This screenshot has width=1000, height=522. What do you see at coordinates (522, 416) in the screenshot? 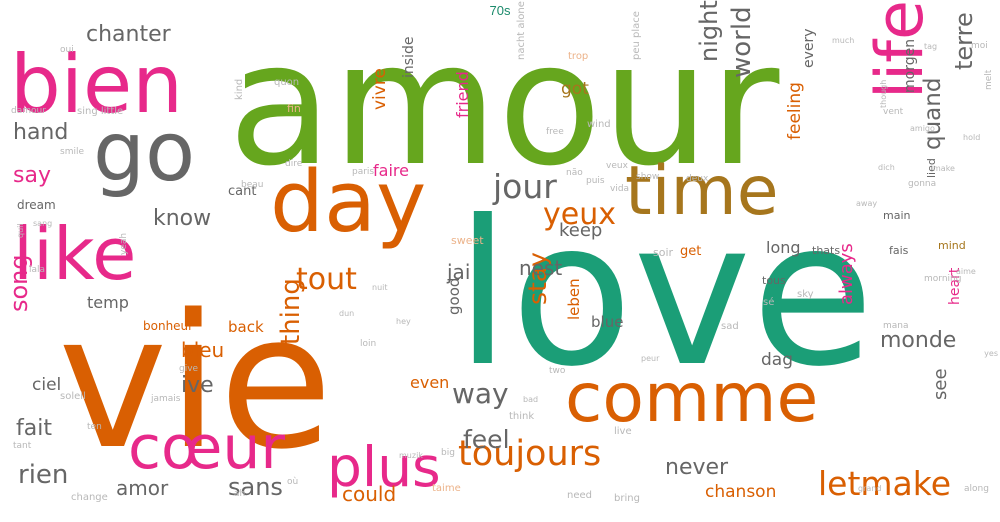
I see `cloud-word: think` at bounding box center [522, 416].